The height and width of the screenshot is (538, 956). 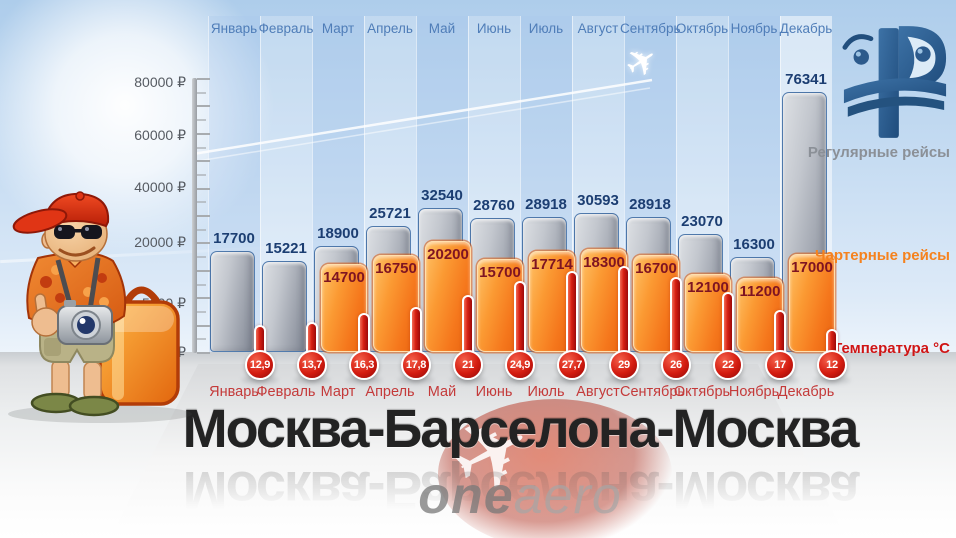 I want to click on oneaero-watermark: oneaero, so click(x=520, y=496).